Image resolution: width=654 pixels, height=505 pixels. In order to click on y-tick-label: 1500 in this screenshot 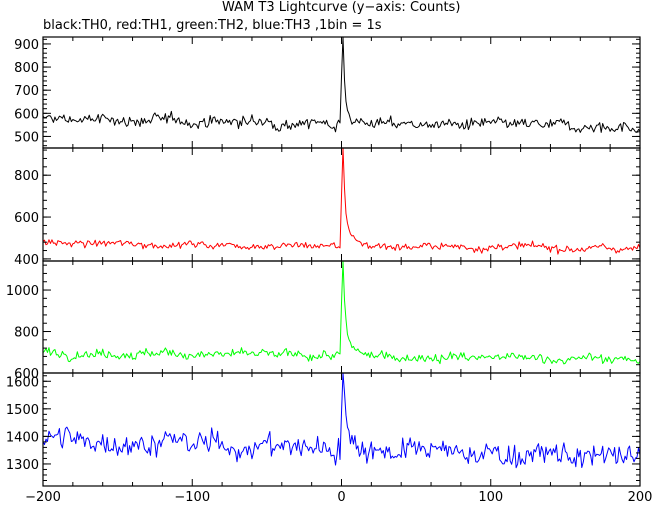, I will do `click(22, 410)`.